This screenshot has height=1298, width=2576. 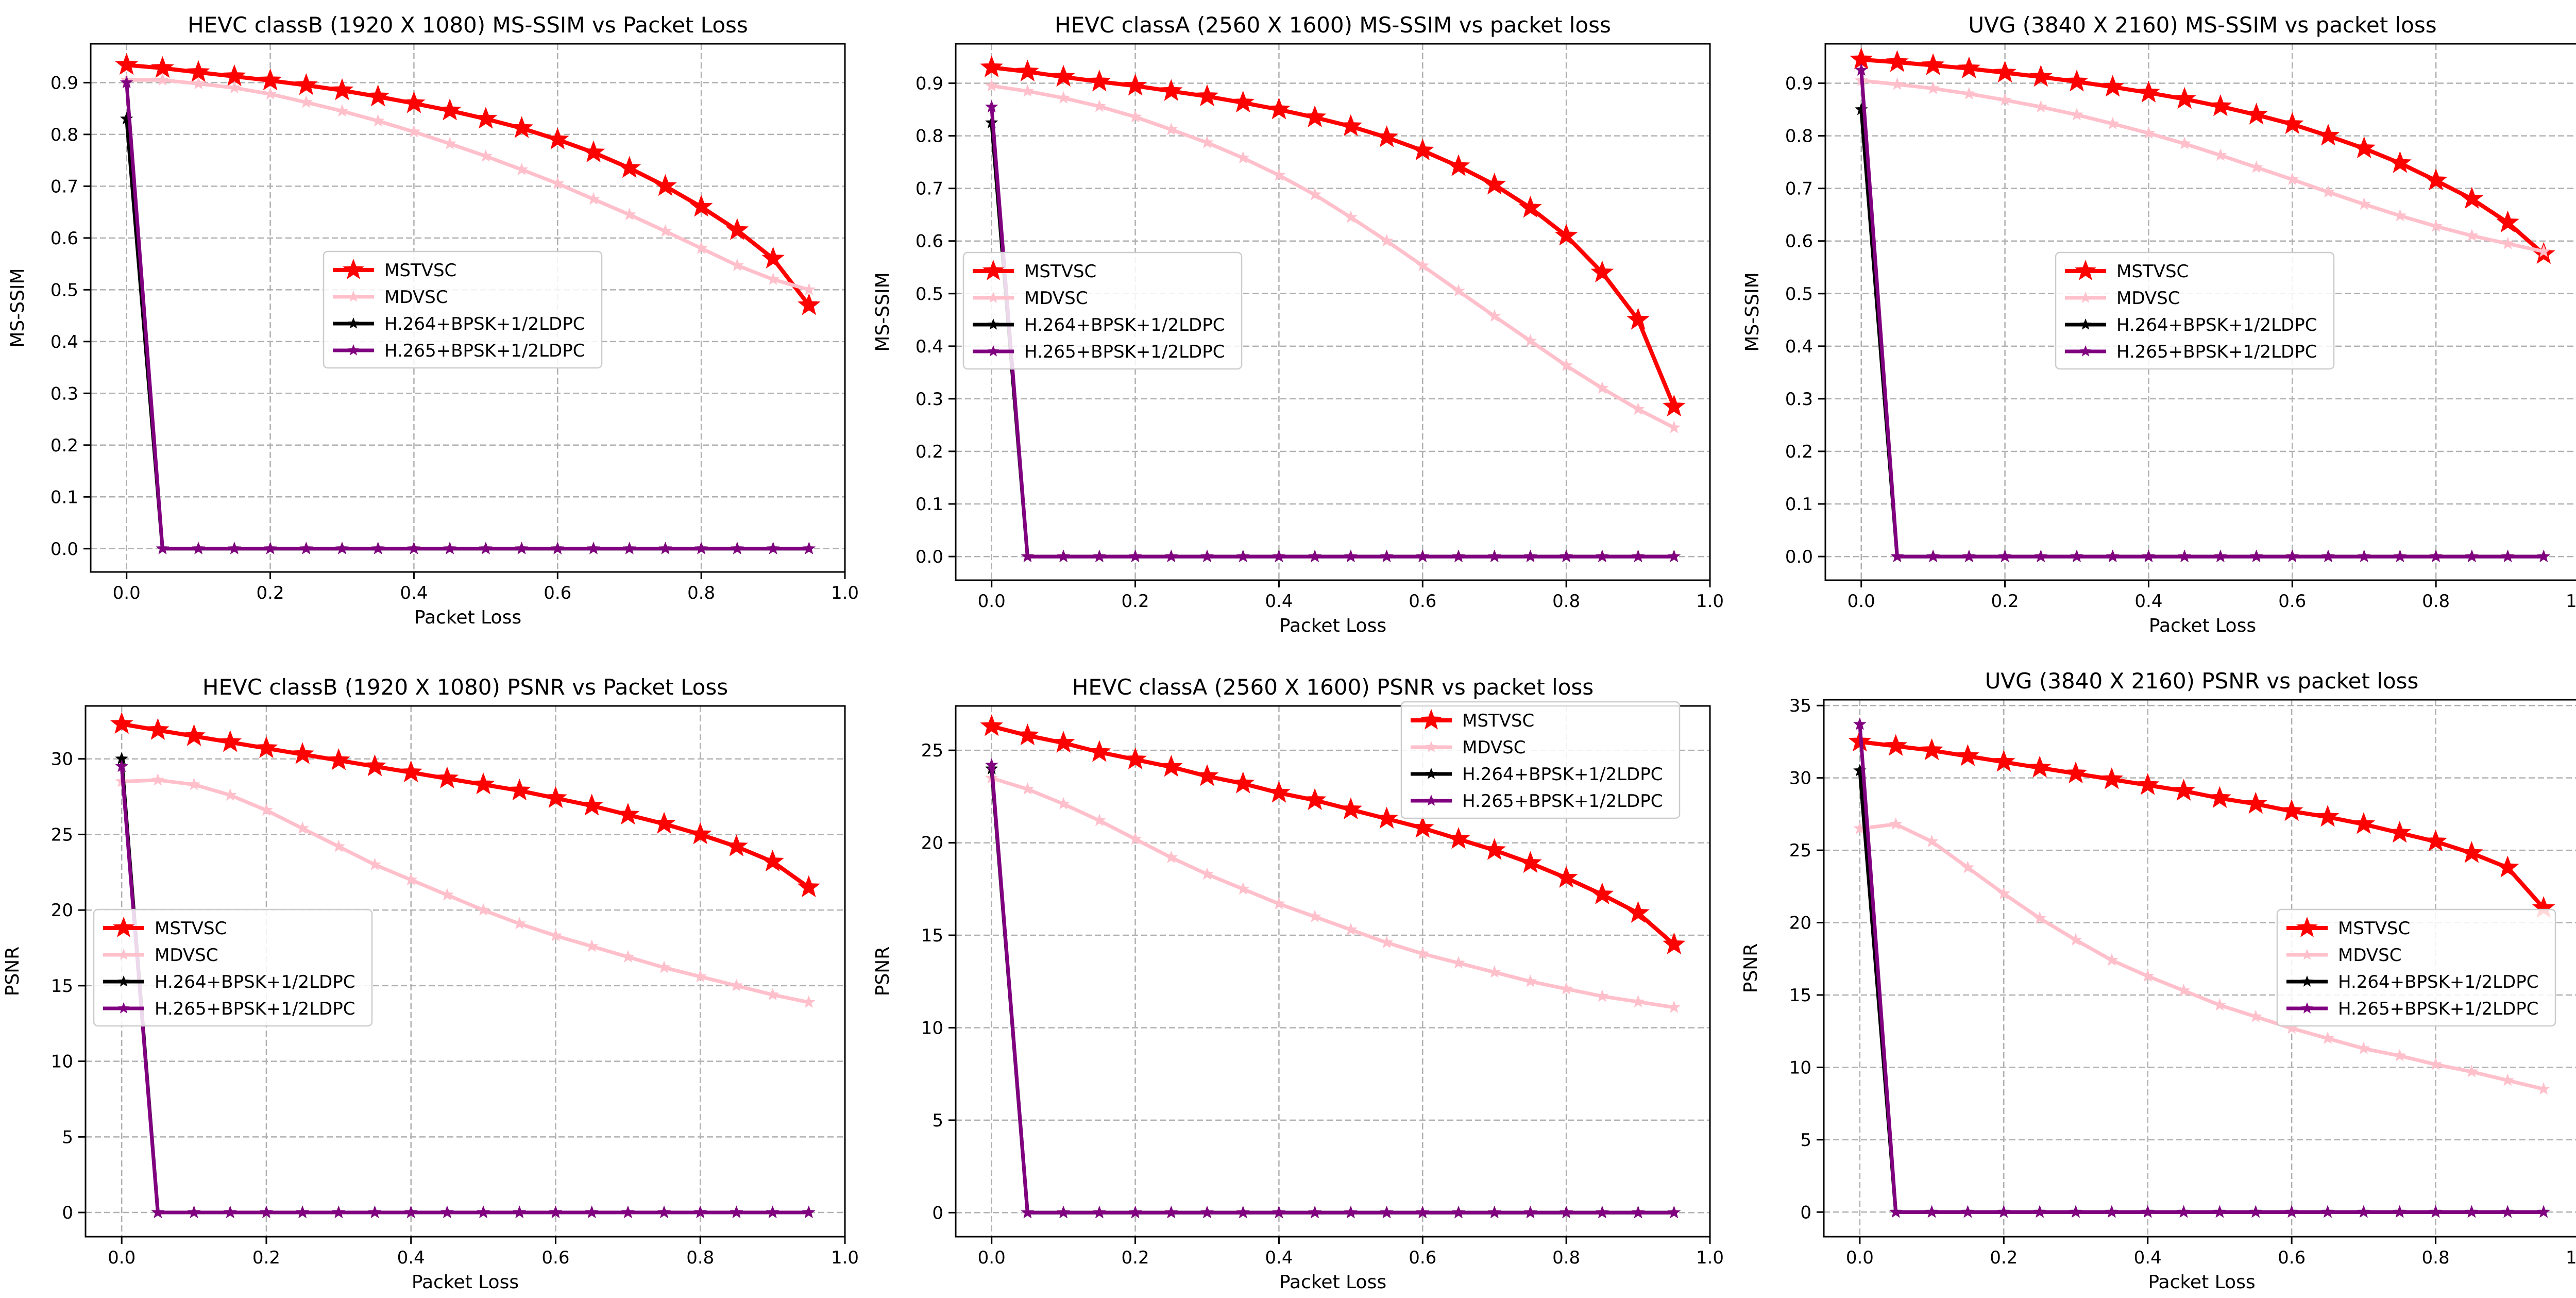 What do you see at coordinates (1752, 311) in the screenshot?
I see `y-axis-label: MS-SSIM` at bounding box center [1752, 311].